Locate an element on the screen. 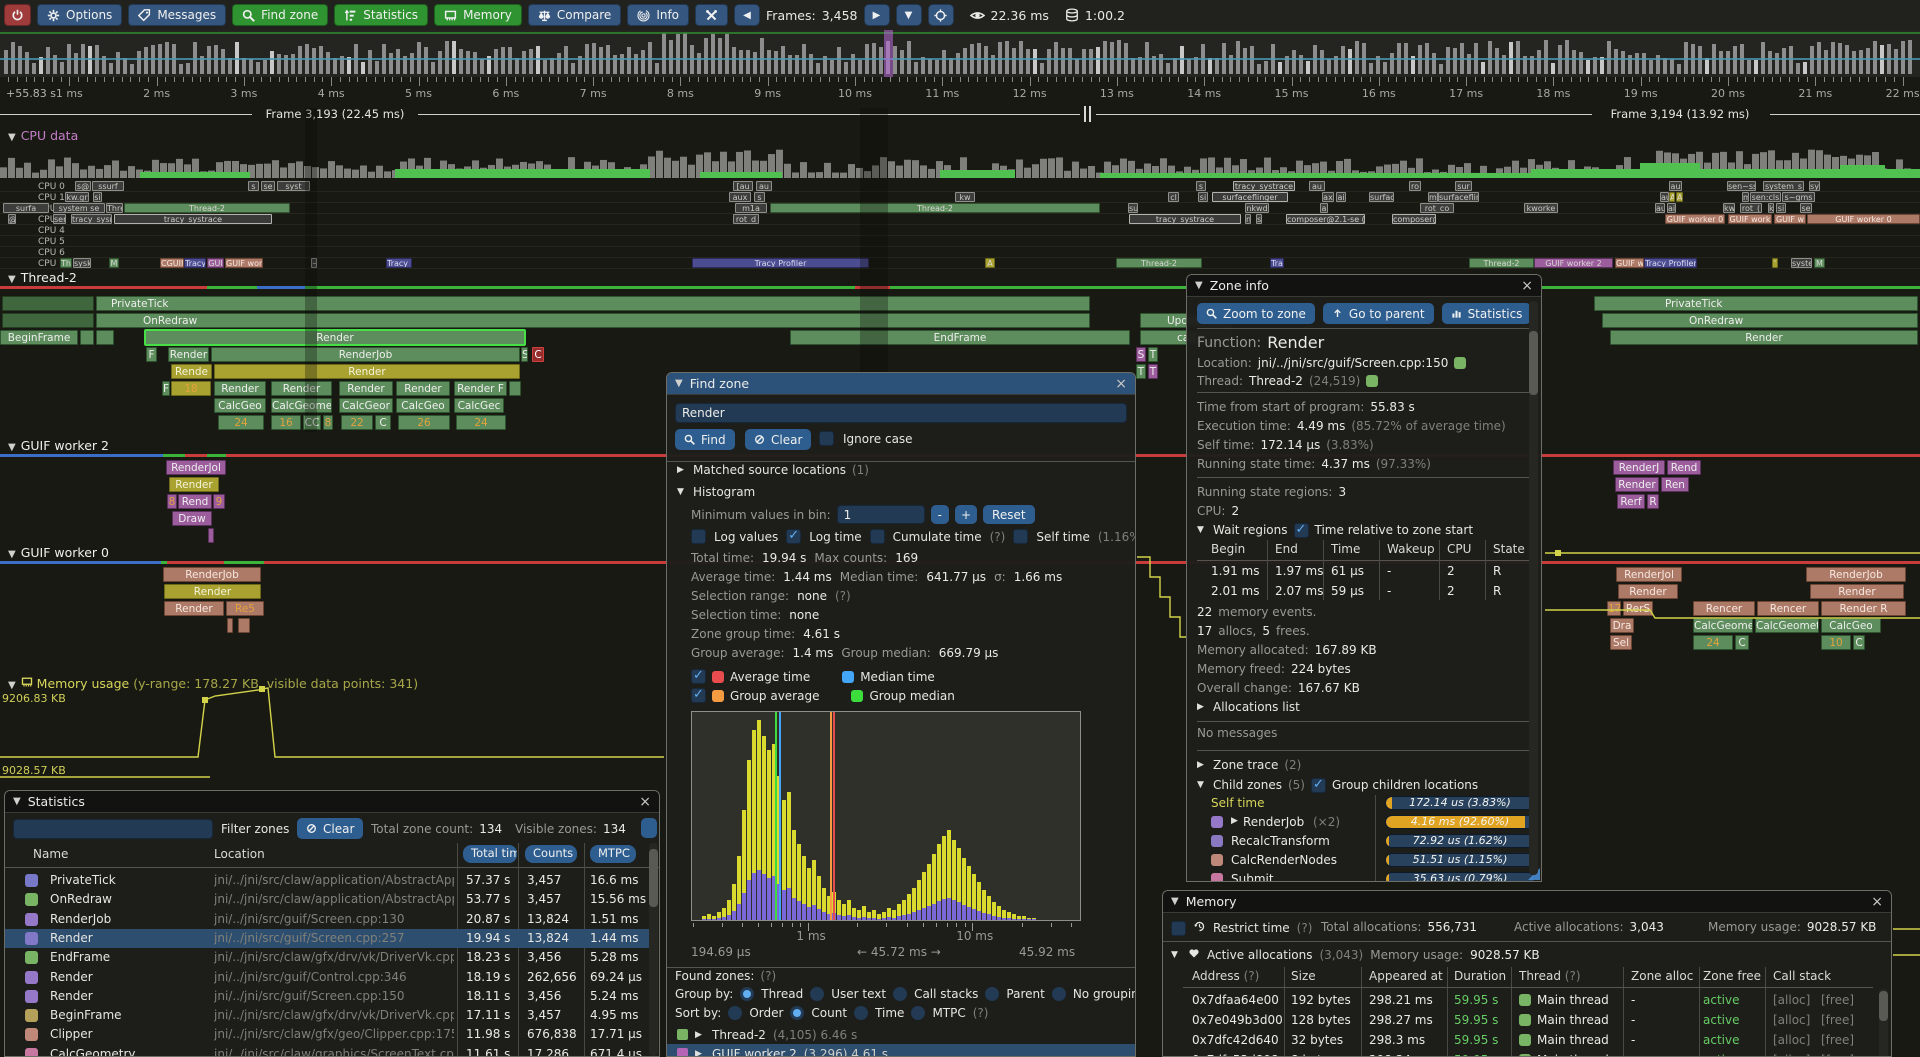  group-by-parent is located at coordinates (992, 994).